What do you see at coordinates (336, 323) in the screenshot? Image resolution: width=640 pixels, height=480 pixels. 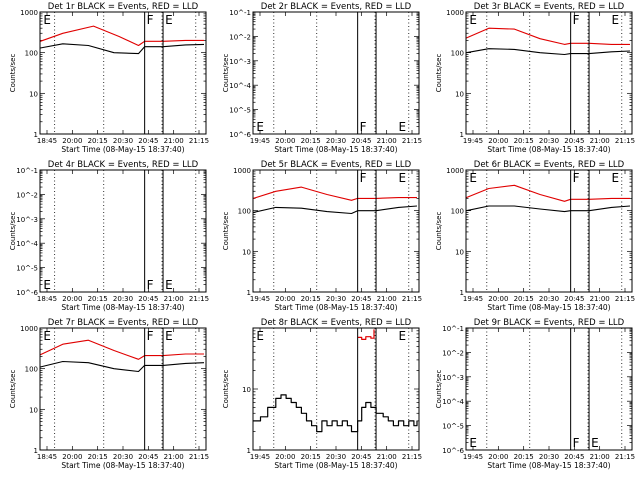 I see `panel-title: Det 8r BLACK = Events, RED = LLD` at bounding box center [336, 323].